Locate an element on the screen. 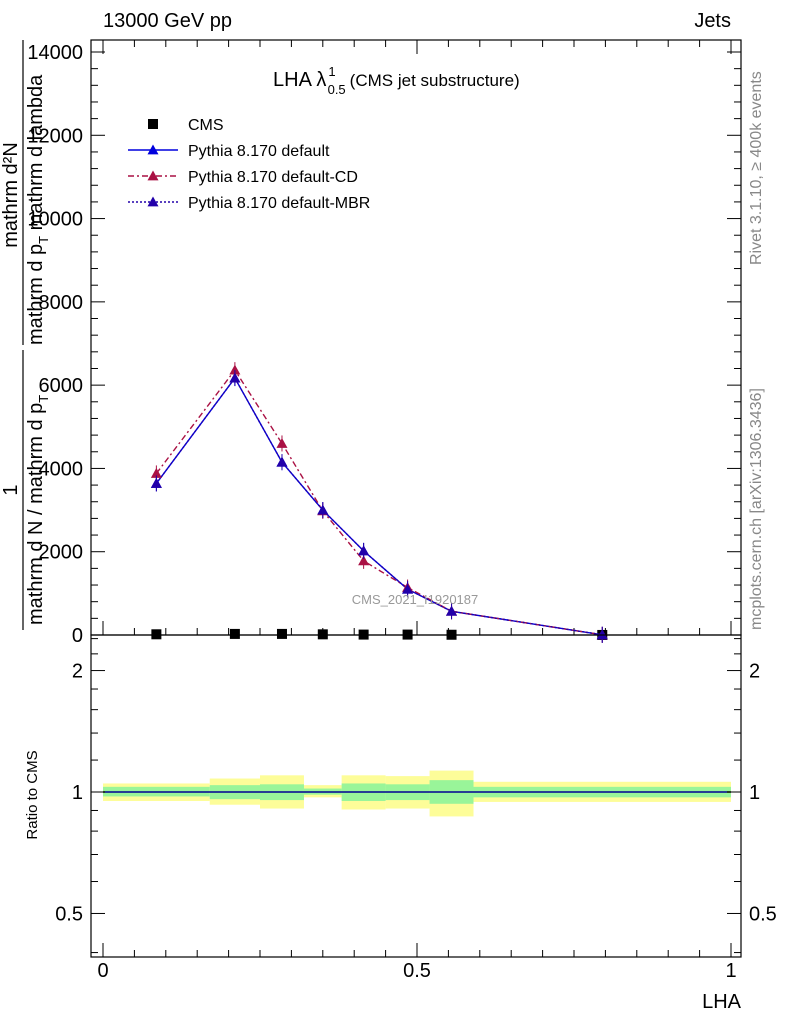 This screenshot has height=1029, width=786. rivet-label: Rivet 3.1.10, ≥ 400k events is located at coordinates (756, 168).